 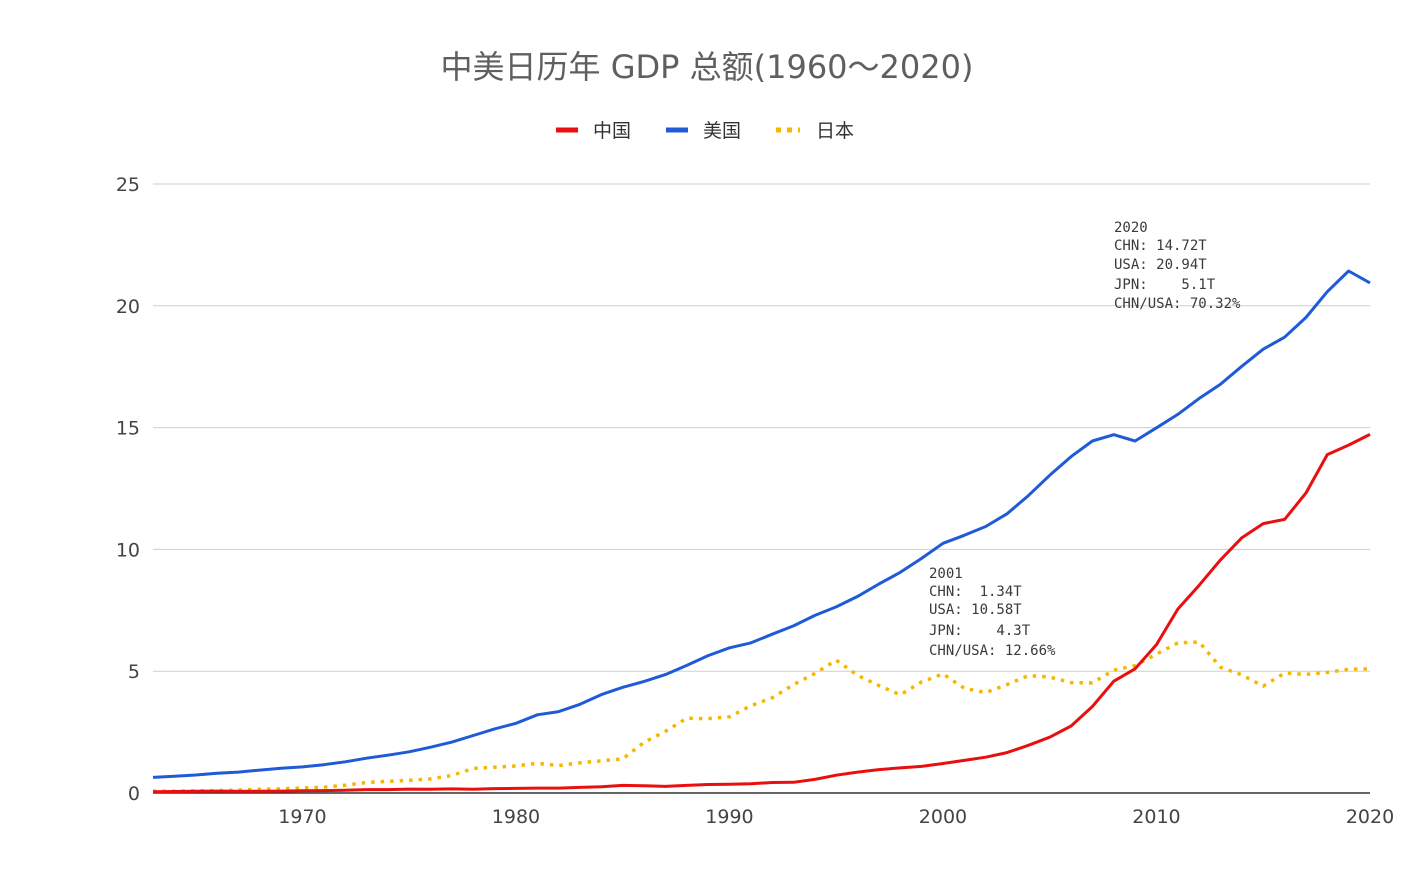 I want to click on x-tick-label: 2020, so click(x=1370, y=817).